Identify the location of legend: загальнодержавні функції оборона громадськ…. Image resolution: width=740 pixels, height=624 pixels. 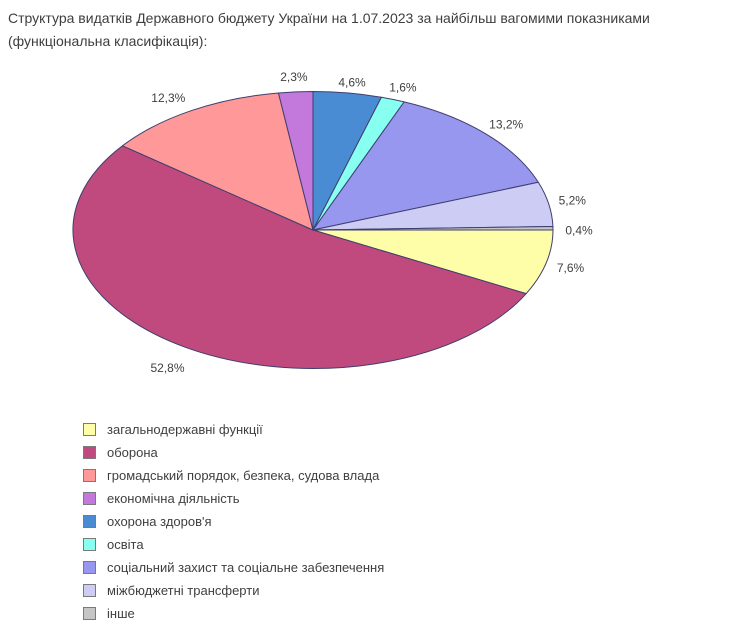
(233, 521).